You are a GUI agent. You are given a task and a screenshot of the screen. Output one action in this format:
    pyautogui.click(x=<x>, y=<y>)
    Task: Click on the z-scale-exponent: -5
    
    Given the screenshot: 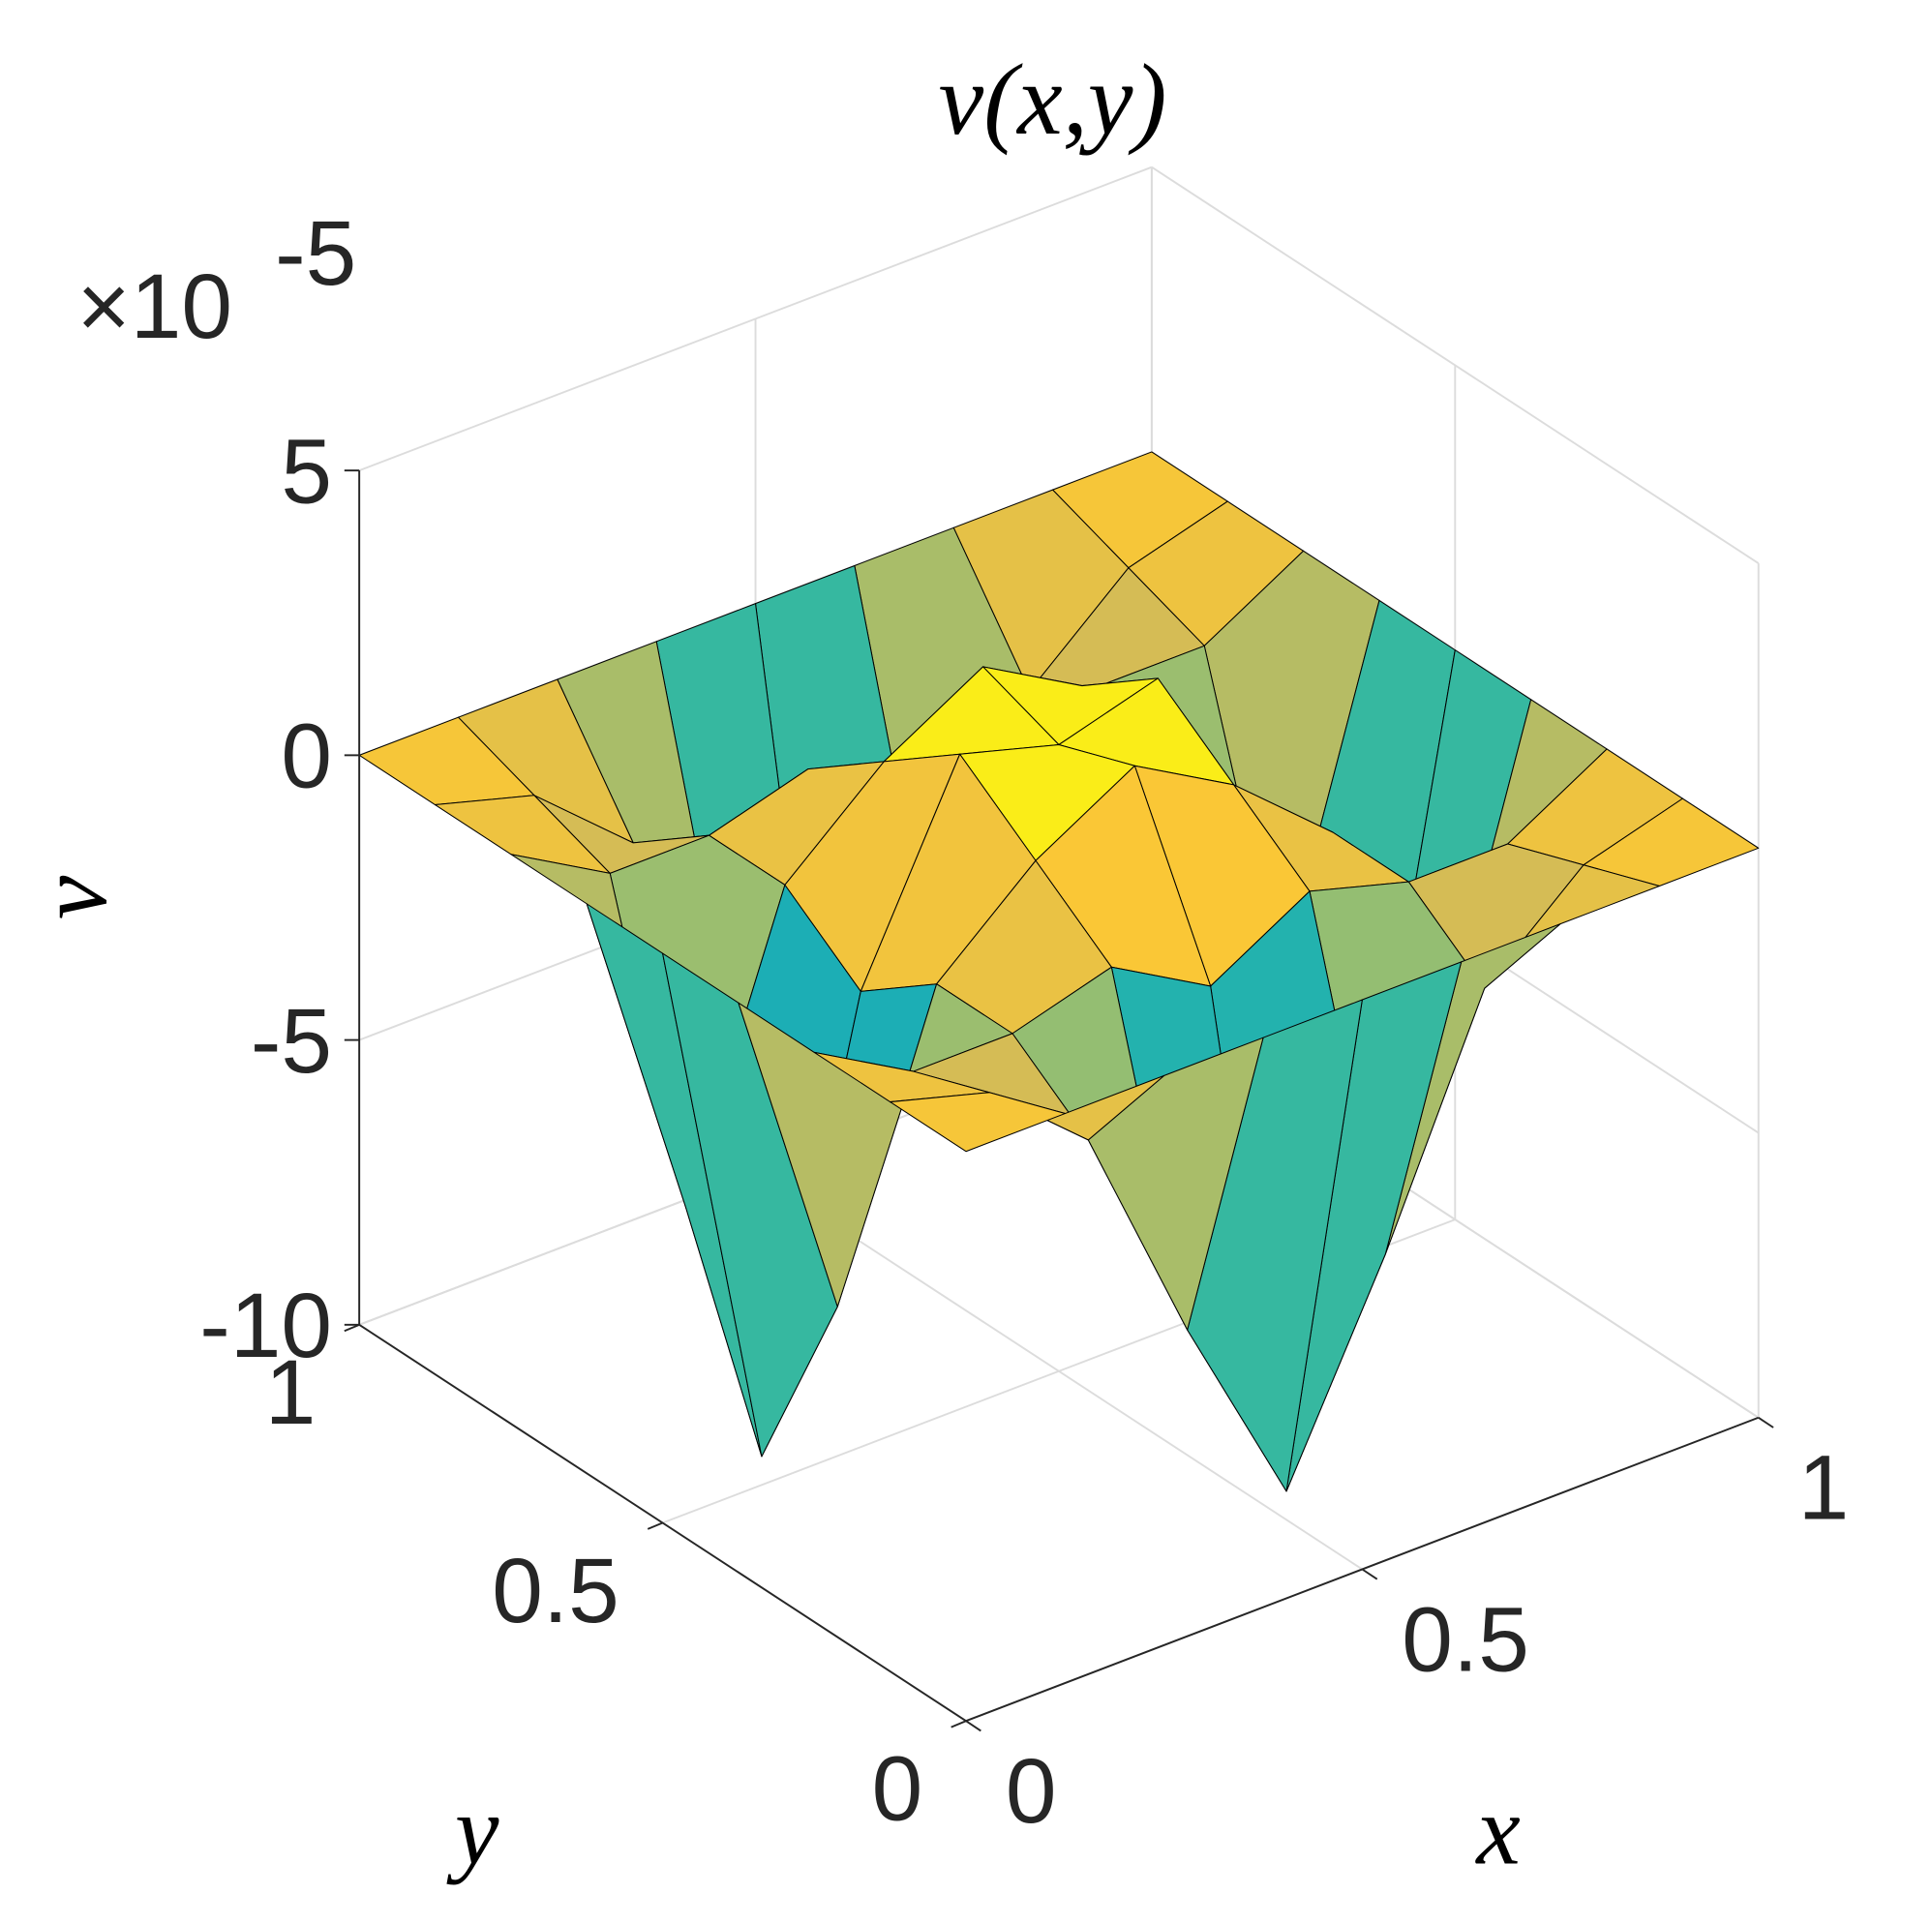 What is the action you would take?
    pyautogui.click(x=315, y=254)
    